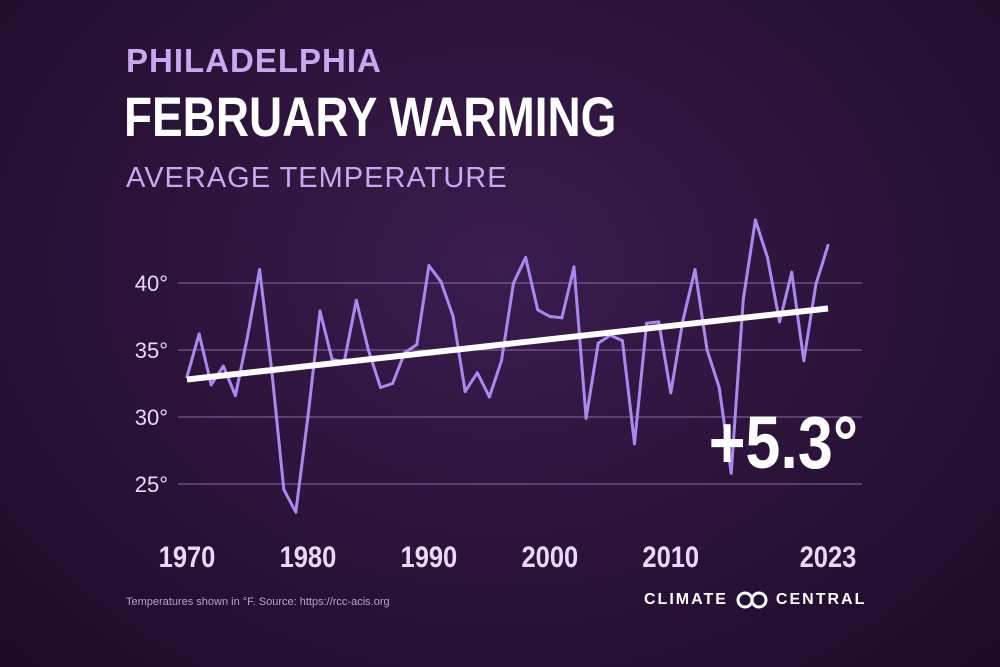 This screenshot has width=1000, height=667. Describe the element at coordinates (151, 283) in the screenshot. I see `y-tick-label: 40°` at that location.